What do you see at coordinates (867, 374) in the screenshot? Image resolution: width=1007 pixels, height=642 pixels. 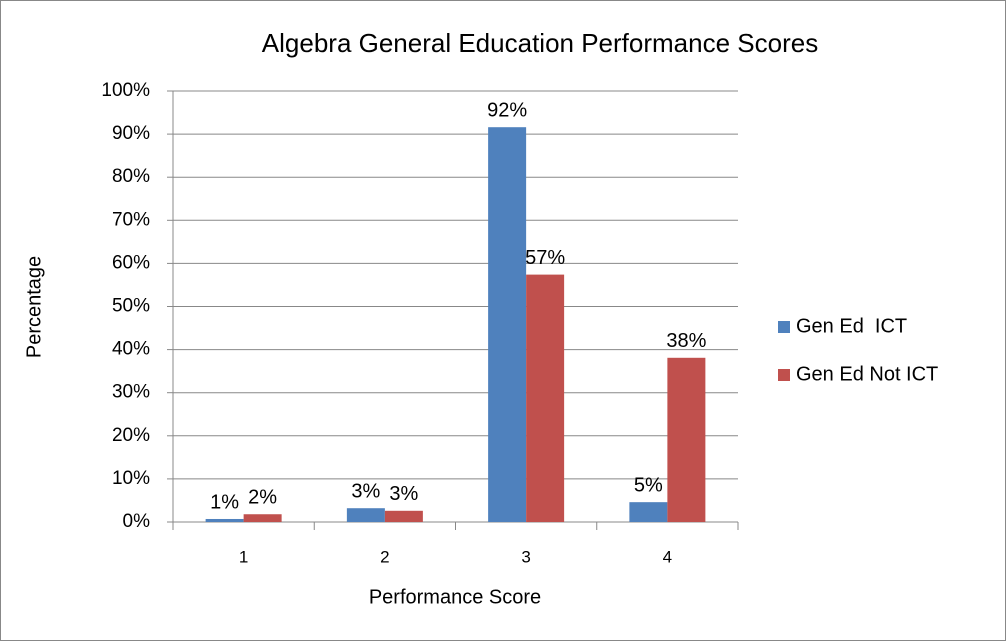 I see `legend-label: Gen Ed Not ICT` at bounding box center [867, 374].